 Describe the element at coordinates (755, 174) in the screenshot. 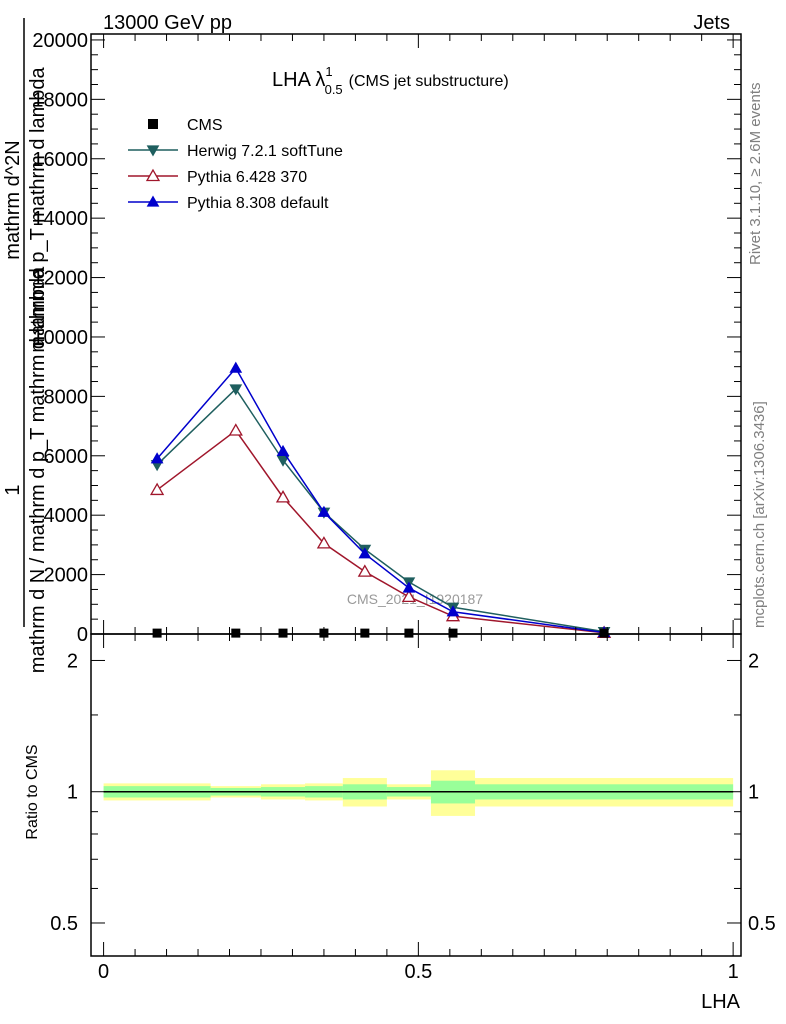

I see `side-label-top: Rivet 3.1.10, ≥ 2.6M events` at that location.